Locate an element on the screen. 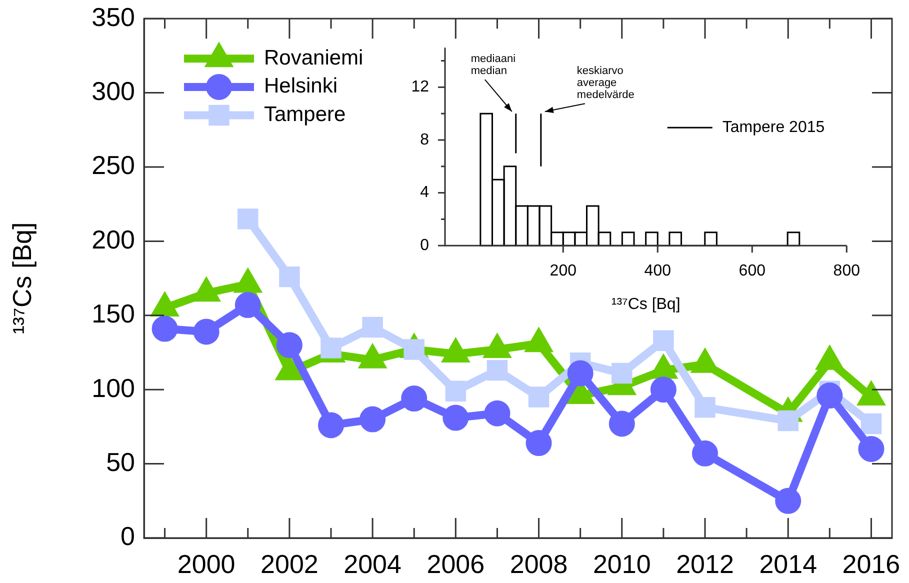  legend-label: Tampere is located at coordinates (305, 114).